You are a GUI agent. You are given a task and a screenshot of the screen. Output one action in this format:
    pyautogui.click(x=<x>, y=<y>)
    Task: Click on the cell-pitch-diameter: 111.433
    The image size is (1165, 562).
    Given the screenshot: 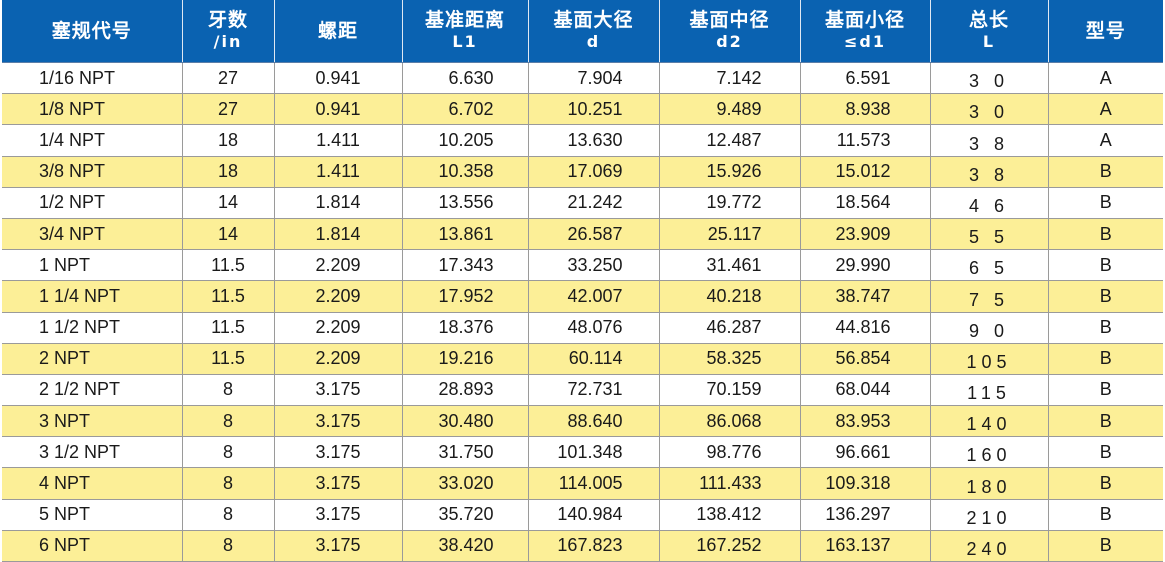 What is the action you would take?
    pyautogui.click(x=730, y=483)
    